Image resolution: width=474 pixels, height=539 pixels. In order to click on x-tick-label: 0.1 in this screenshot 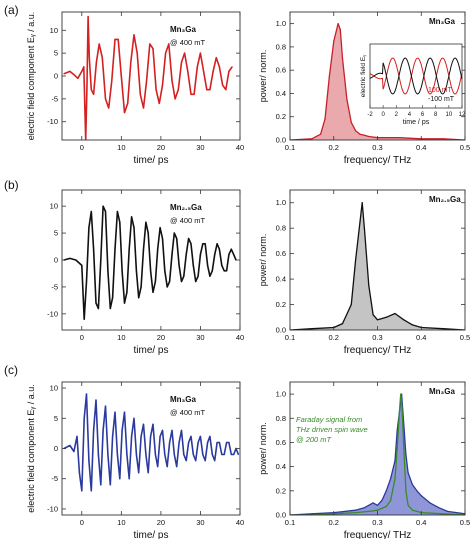, I will do `click(290, 337)`.